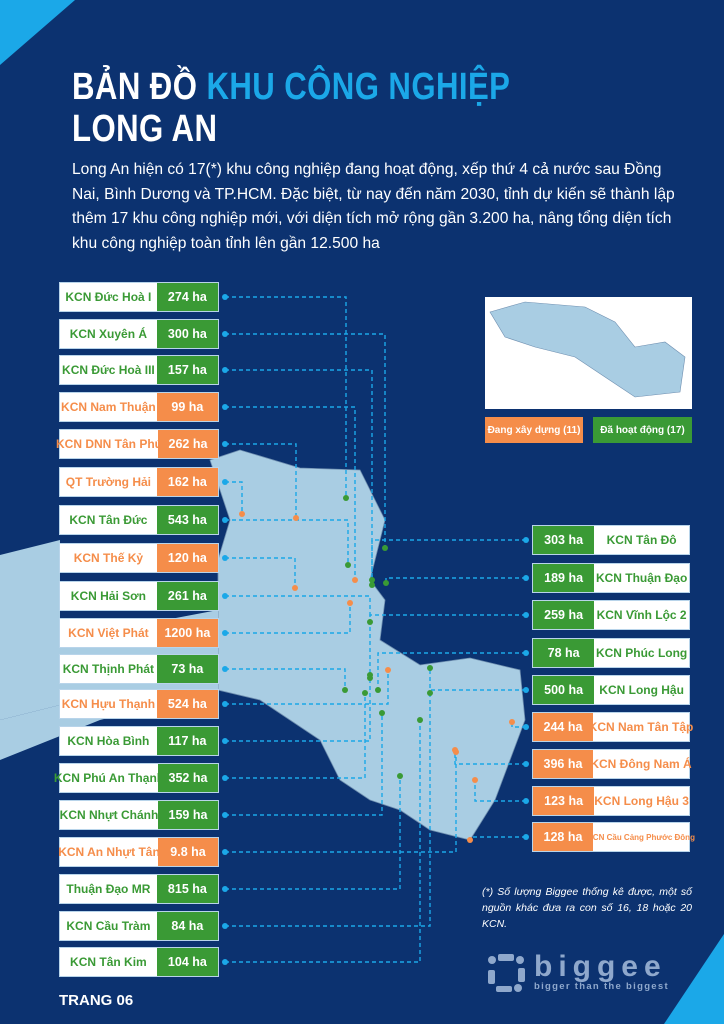  Describe the element at coordinates (187, 669) in the screenshot. I see `park-area: 73 ha` at that location.